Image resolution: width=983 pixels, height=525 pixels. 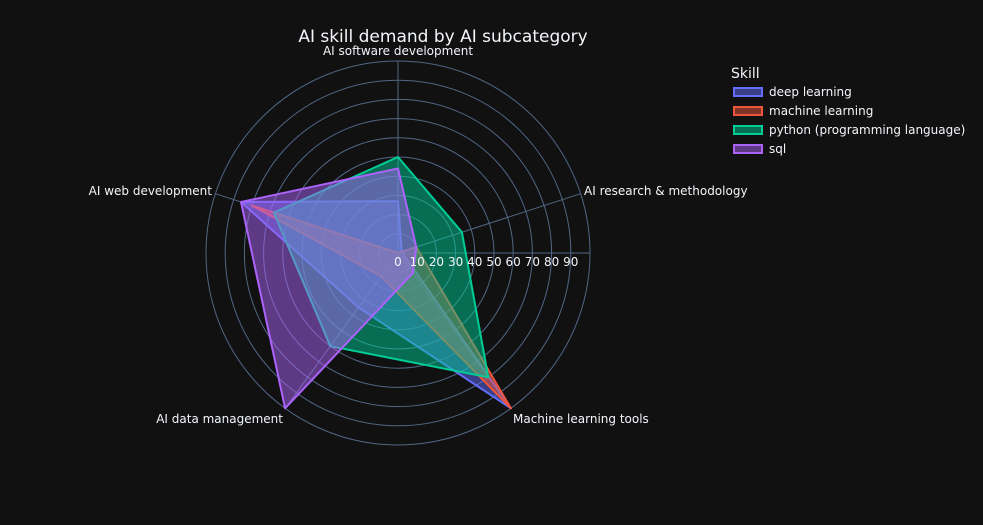 What do you see at coordinates (442, 37) in the screenshot?
I see `chart-title: AI skill demand by AI subcategory` at bounding box center [442, 37].